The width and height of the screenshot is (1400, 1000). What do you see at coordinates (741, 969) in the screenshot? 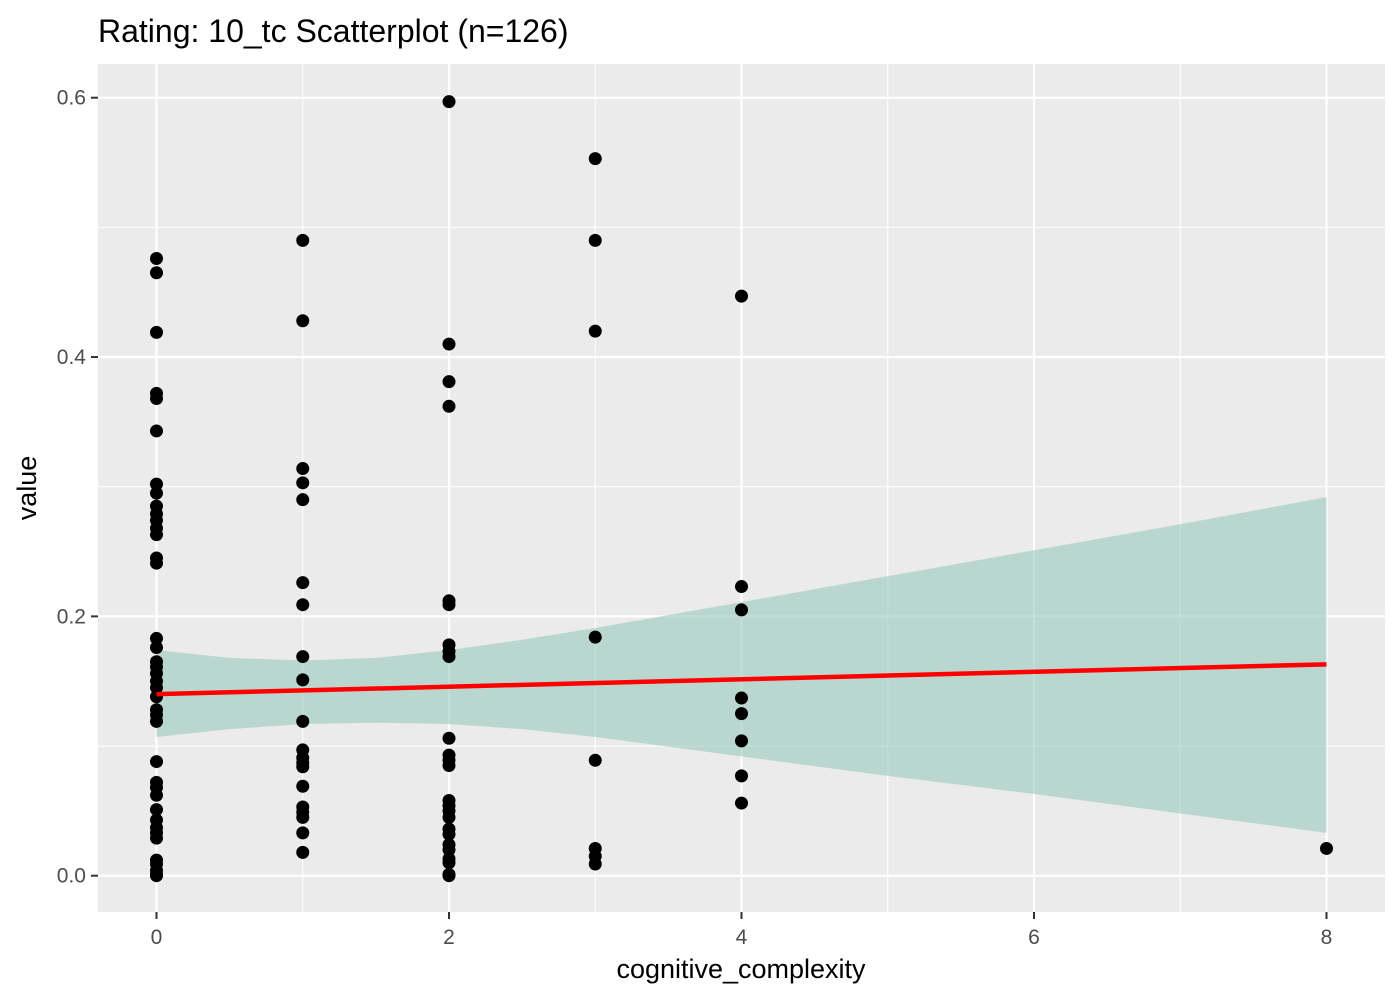
I see `x-axis-title: cognitive_complexity` at bounding box center [741, 969].